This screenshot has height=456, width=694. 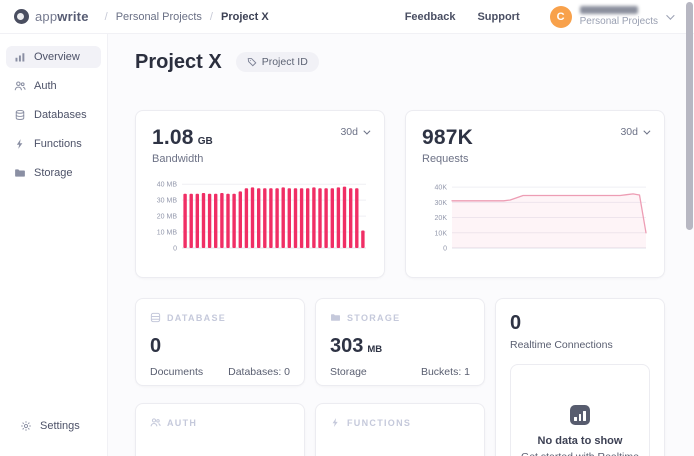 What do you see at coordinates (541, 219) in the screenshot?
I see `requests-line-chart: 0 10K 20K 30K 40K` at bounding box center [541, 219].